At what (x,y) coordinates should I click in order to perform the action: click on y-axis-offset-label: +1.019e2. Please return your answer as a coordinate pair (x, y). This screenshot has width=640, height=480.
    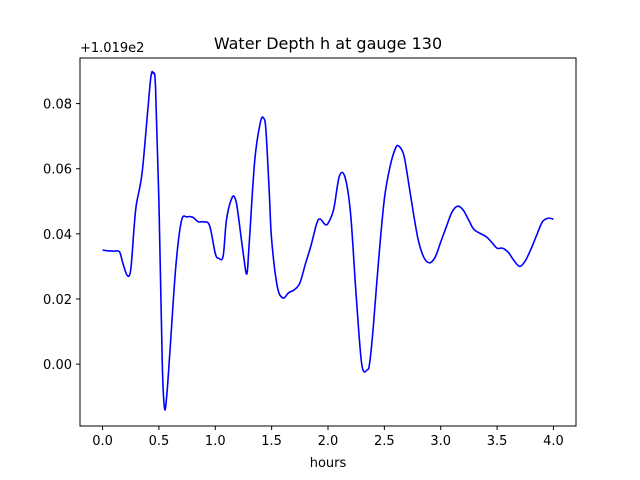
    Looking at the image, I should click on (112, 48).